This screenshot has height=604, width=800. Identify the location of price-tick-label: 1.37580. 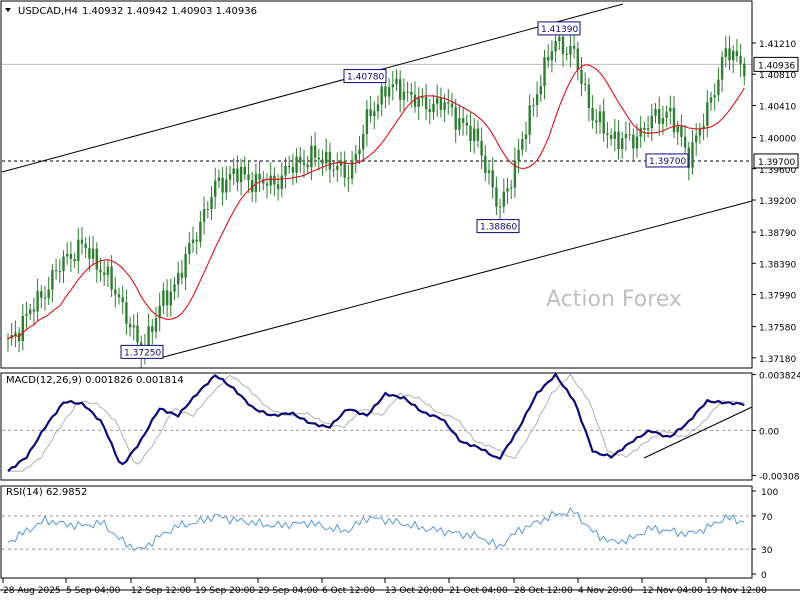
(777, 329).